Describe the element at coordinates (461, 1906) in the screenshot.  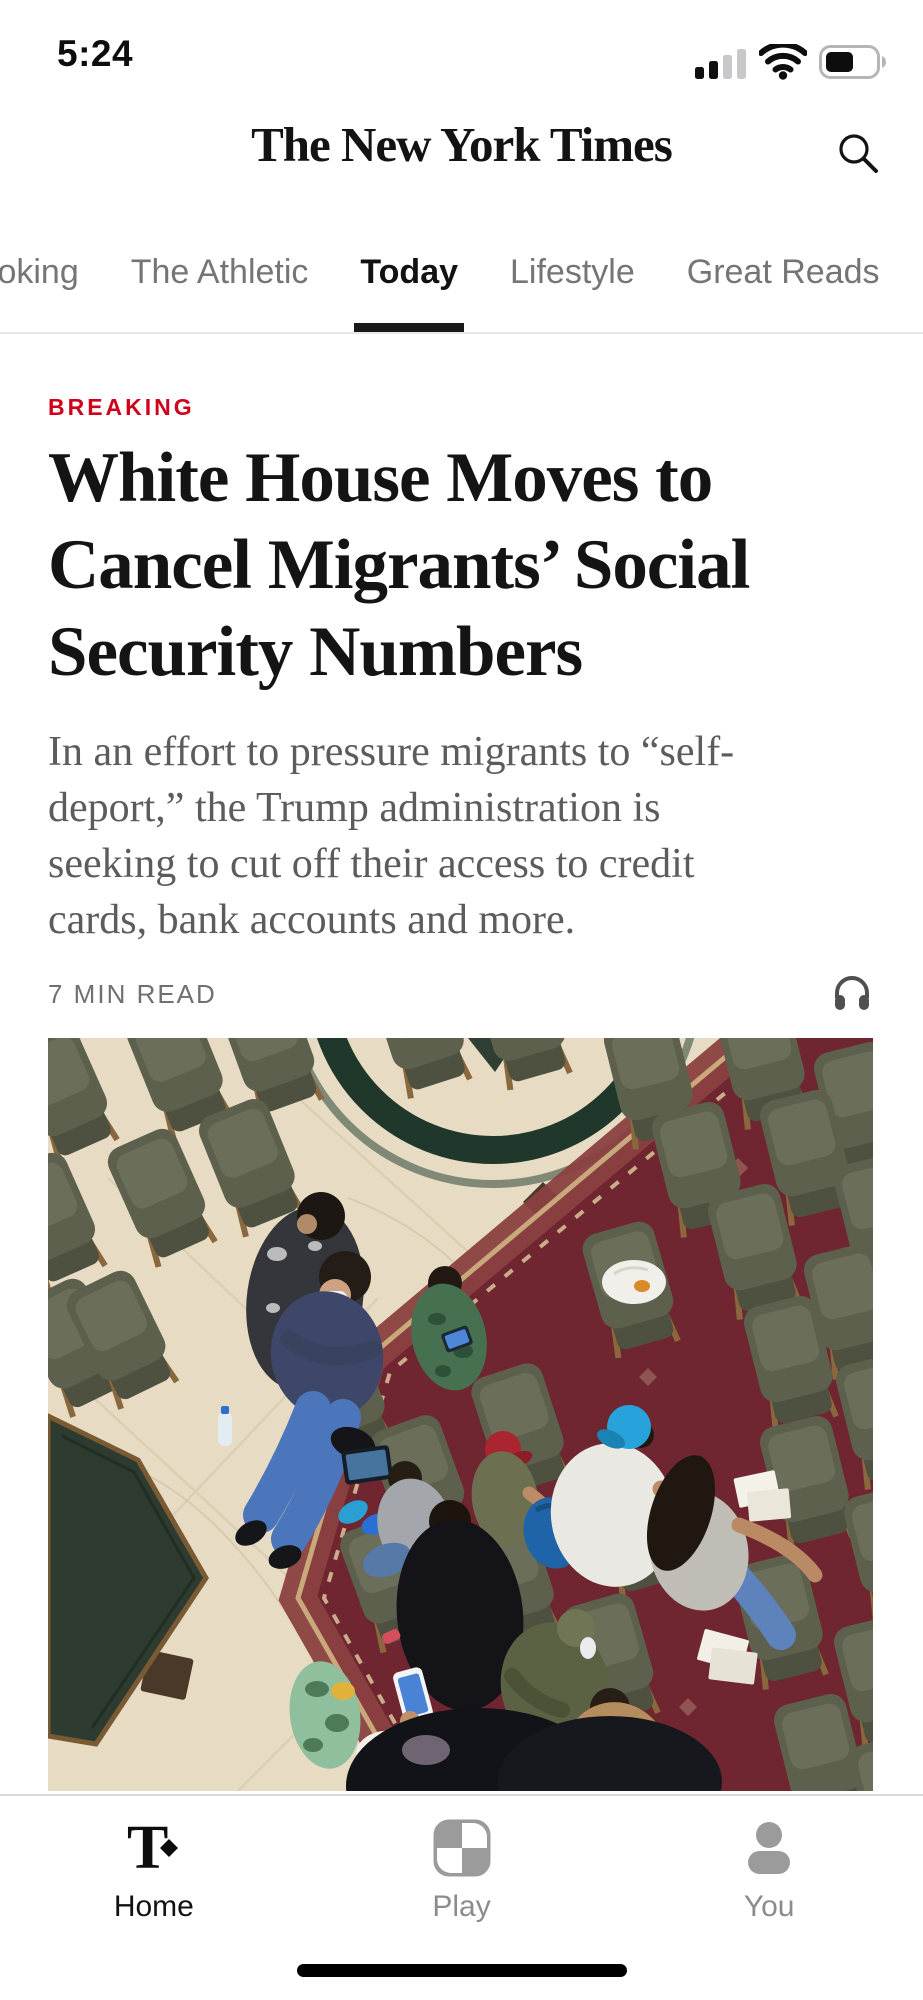
I see `bottom-tab-play-label: Play` at that location.